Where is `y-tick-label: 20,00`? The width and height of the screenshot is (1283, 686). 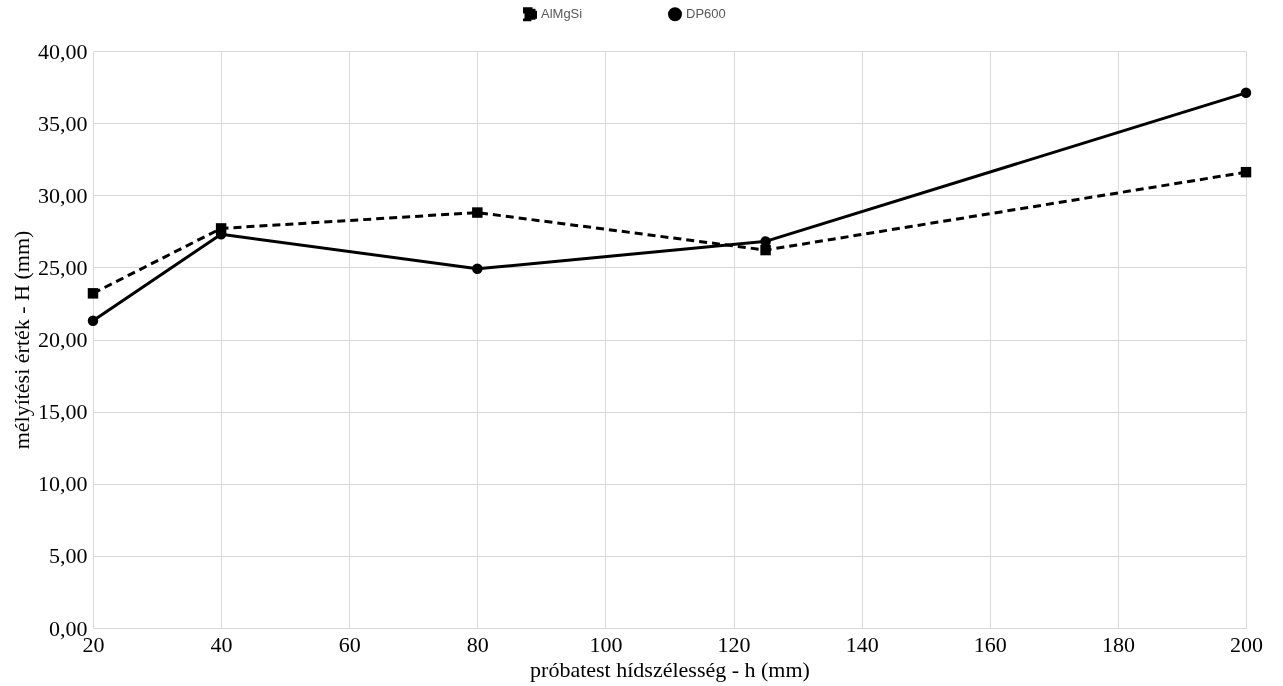 y-tick-label: 20,00 is located at coordinates (63, 339).